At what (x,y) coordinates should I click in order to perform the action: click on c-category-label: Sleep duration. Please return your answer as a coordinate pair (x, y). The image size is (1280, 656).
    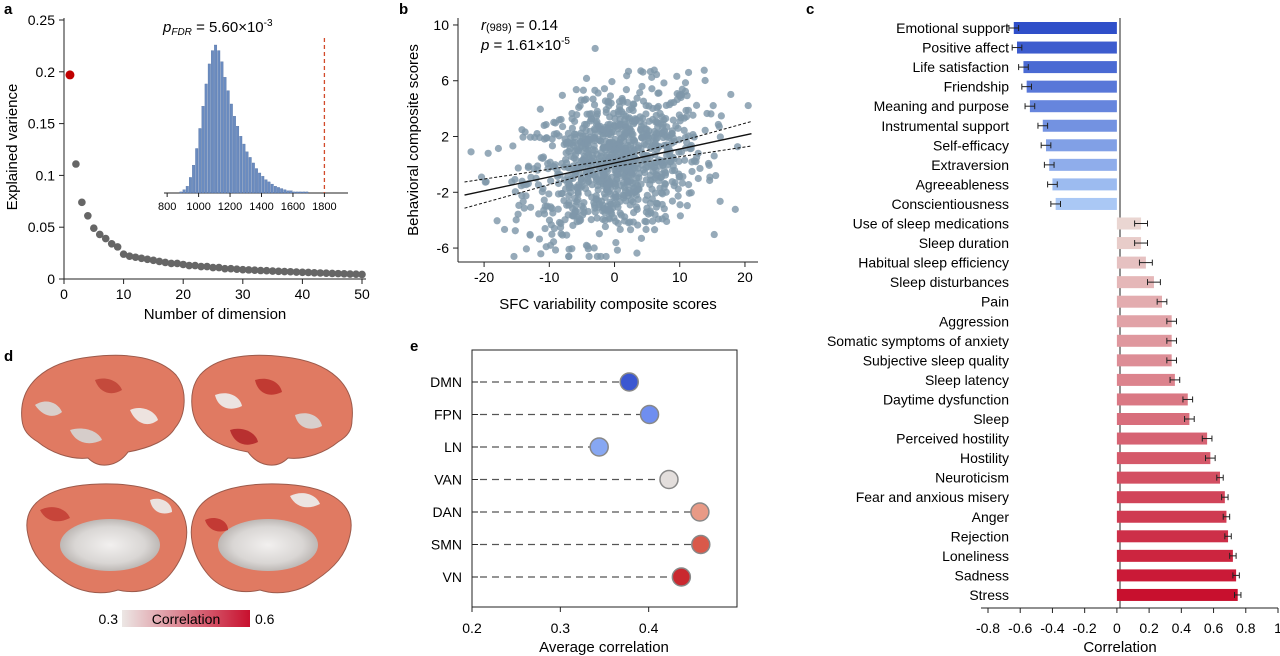
    Looking at the image, I should click on (964, 243).